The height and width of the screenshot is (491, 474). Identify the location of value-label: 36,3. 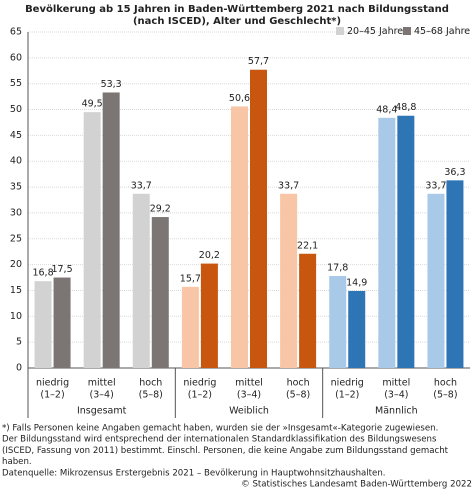
(454, 172).